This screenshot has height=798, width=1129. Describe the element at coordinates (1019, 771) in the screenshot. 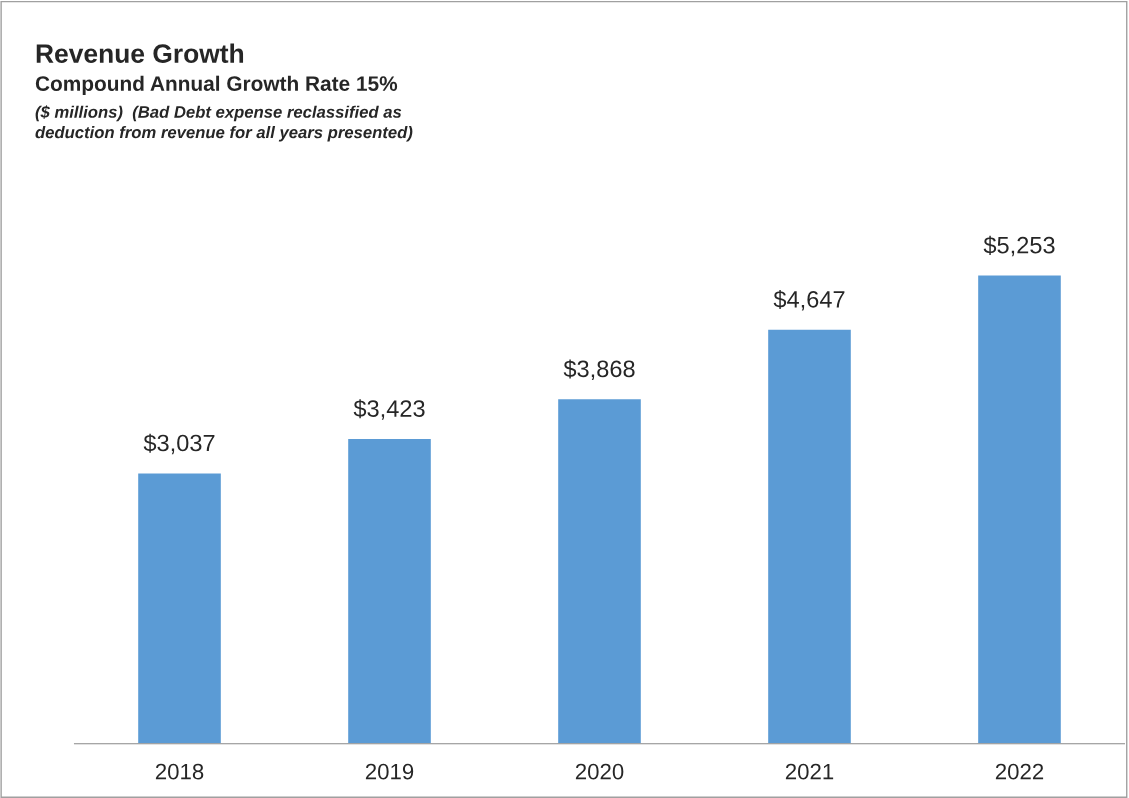

I see `x-tick-label: 2022` at that location.